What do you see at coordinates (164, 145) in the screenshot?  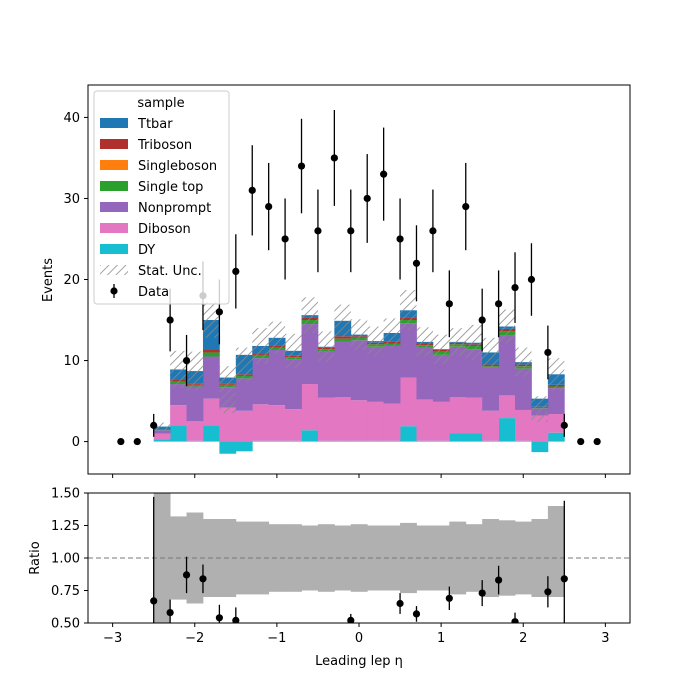 I see `legend-label-triboson: Triboson` at bounding box center [164, 145].